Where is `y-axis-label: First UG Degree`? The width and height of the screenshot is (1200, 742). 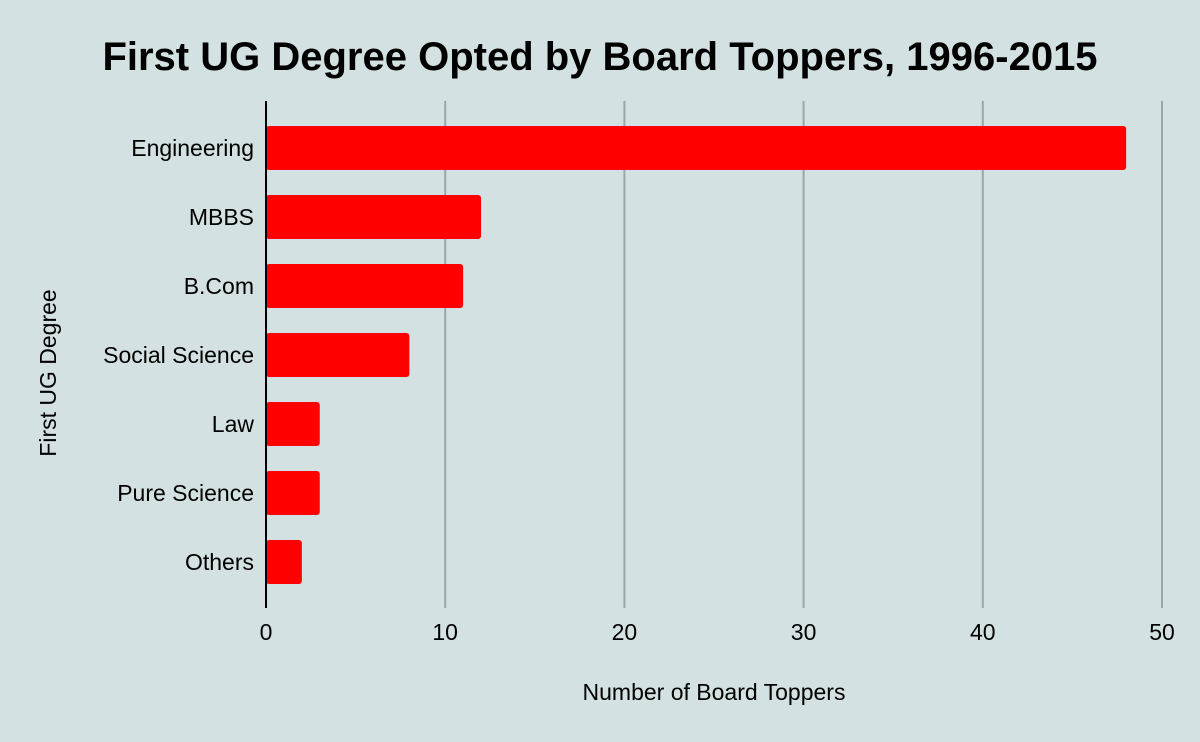
y-axis-label: First UG Degree is located at coordinates (48, 372).